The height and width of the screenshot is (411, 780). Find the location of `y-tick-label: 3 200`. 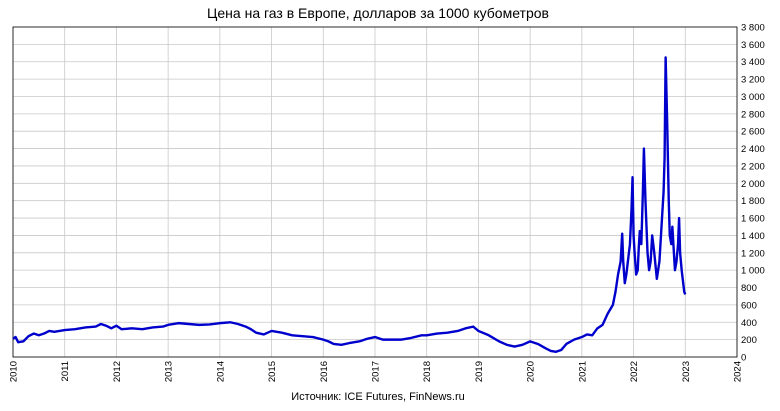

y-tick-label: 3 200 is located at coordinates (753, 80).